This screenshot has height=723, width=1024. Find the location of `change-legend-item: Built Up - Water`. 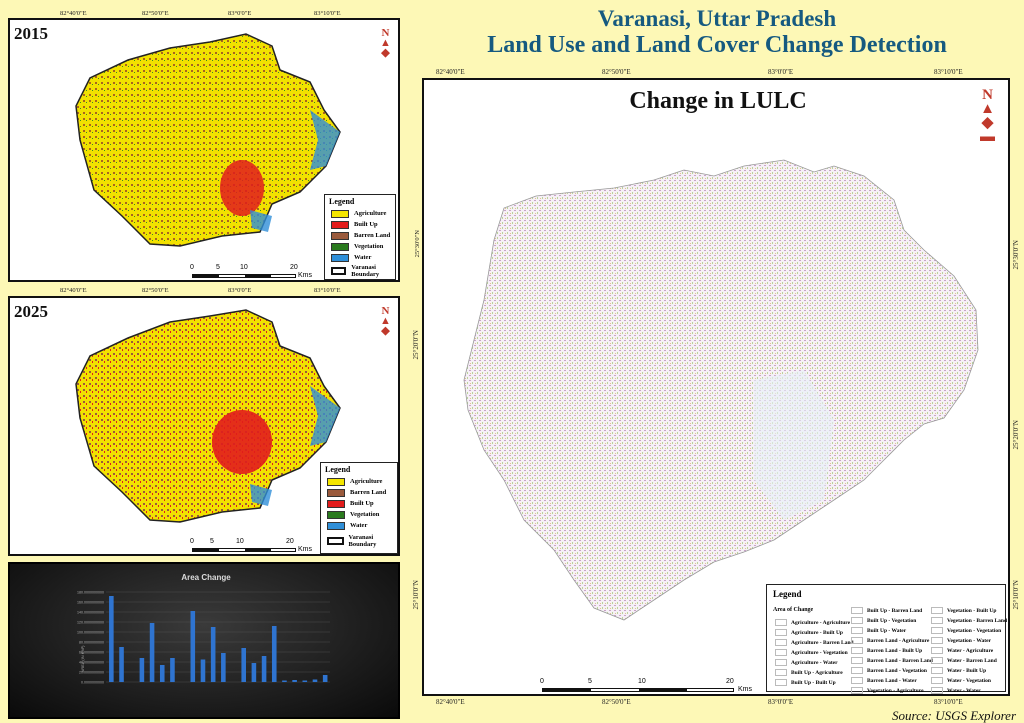

change-legend-item: Built Up - Water is located at coordinates (878, 630).